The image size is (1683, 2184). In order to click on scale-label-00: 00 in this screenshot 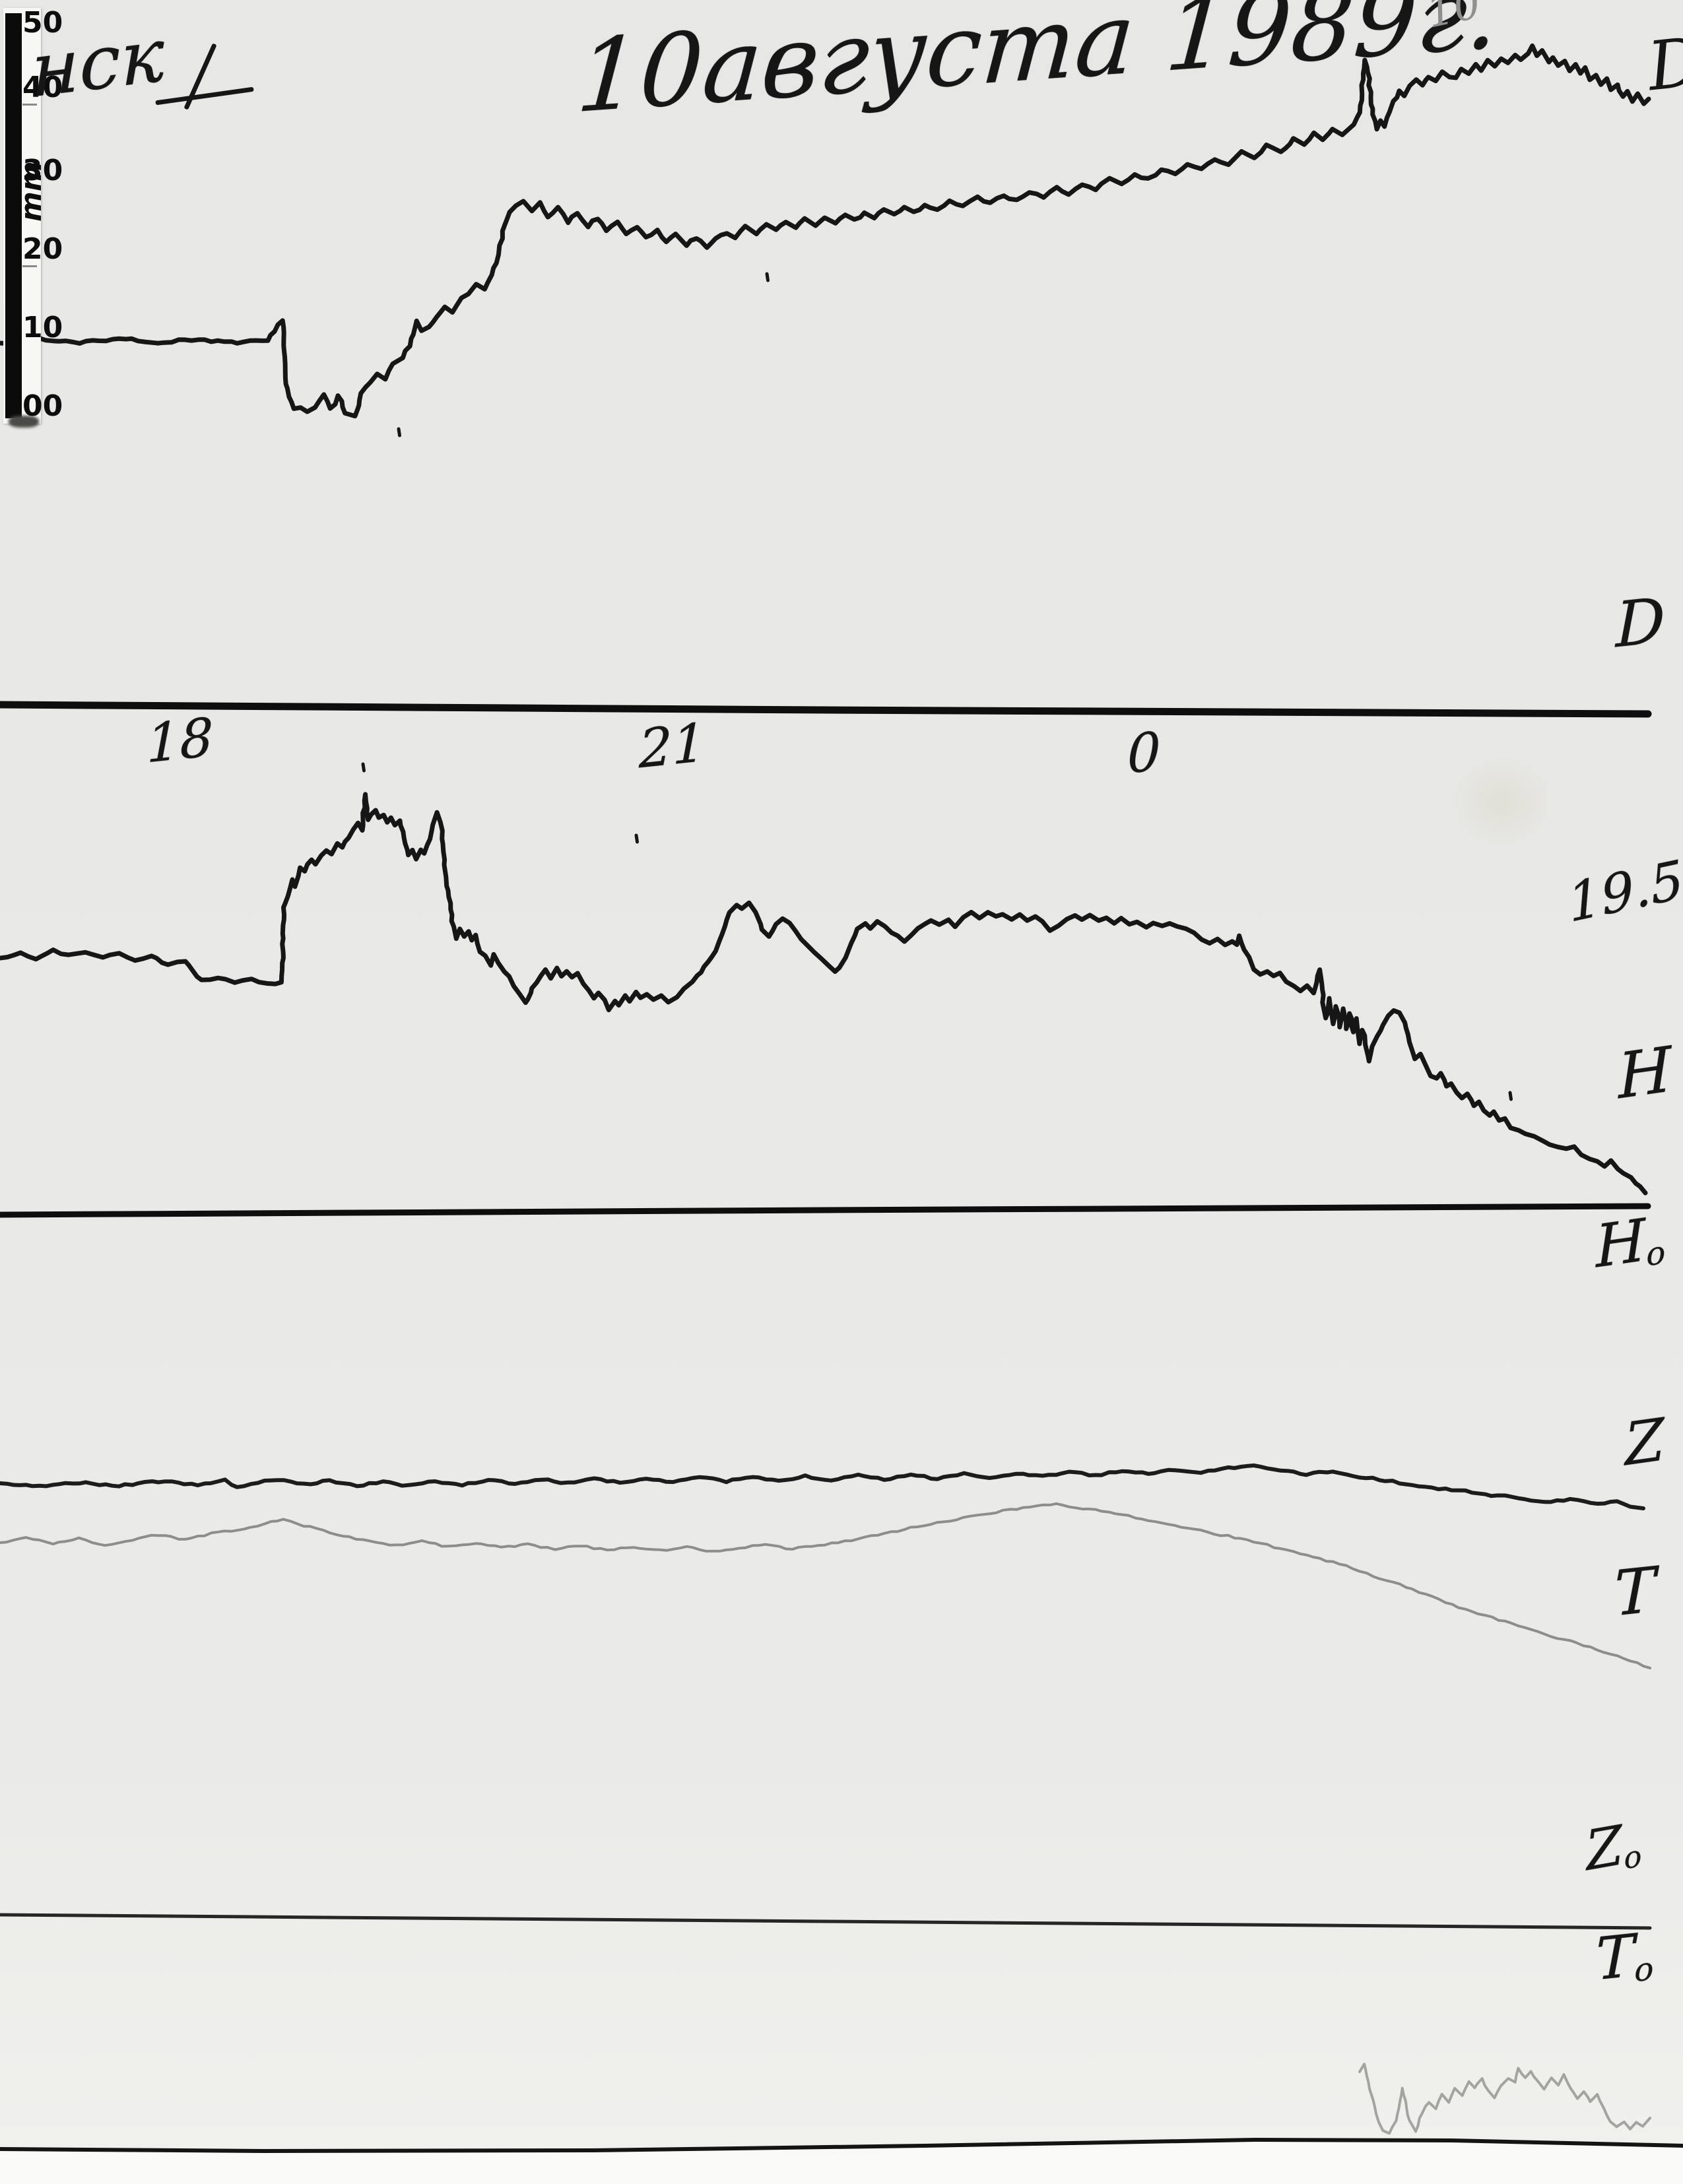, I will do `click(42, 406)`.